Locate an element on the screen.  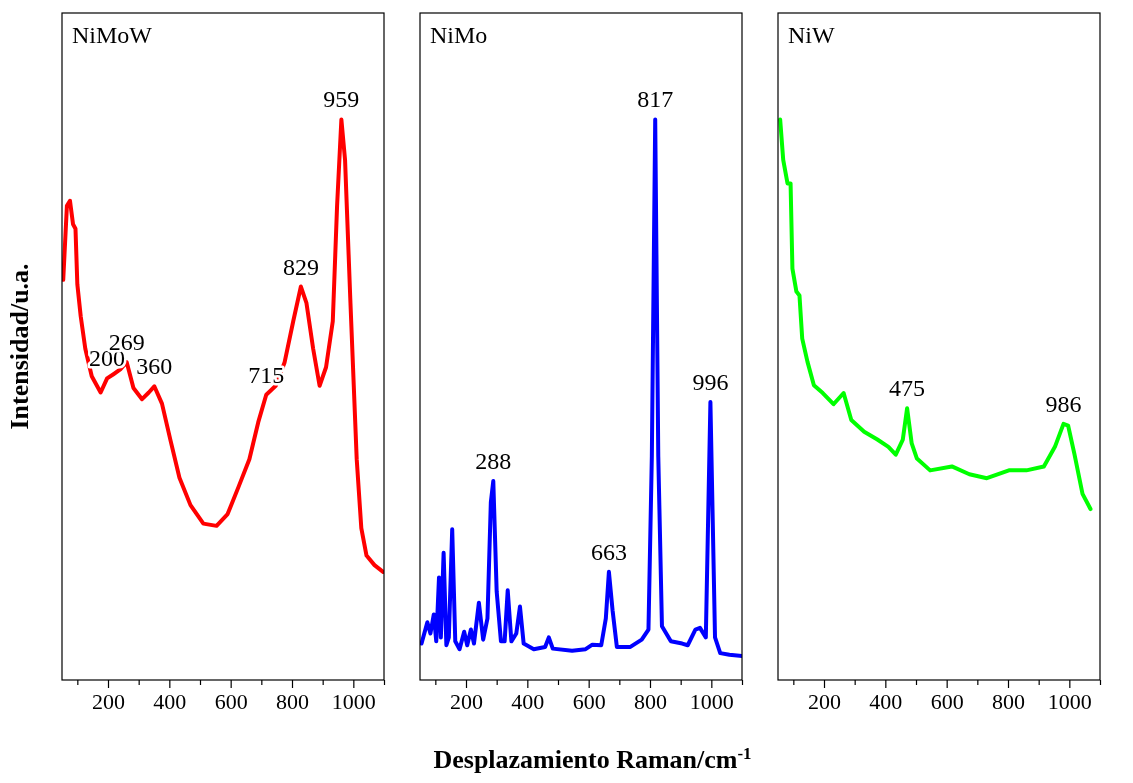
annotation: 996 is located at coordinates (710, 381).